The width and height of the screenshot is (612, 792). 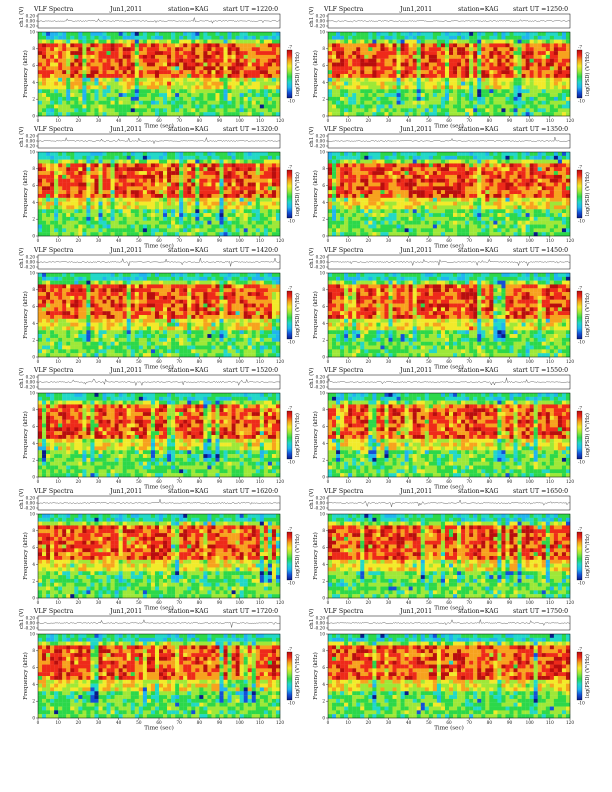 What do you see at coordinates (311, 17) in the screenshot?
I see `trace-axis-label: ch1 (V)` at bounding box center [311, 17].